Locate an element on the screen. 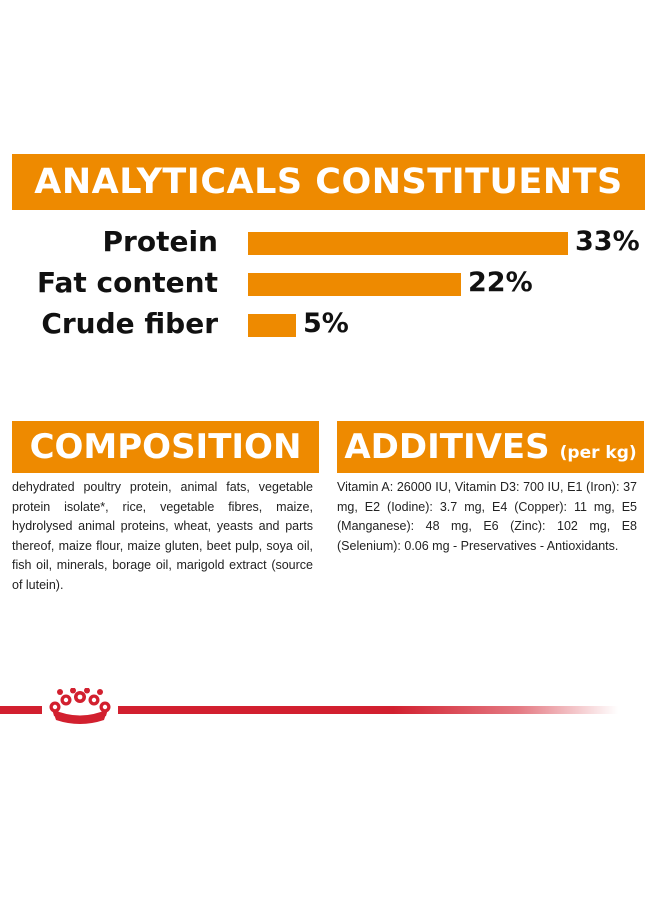 The width and height of the screenshot is (660, 900). metric-label-protein: Protein is located at coordinates (160, 241).